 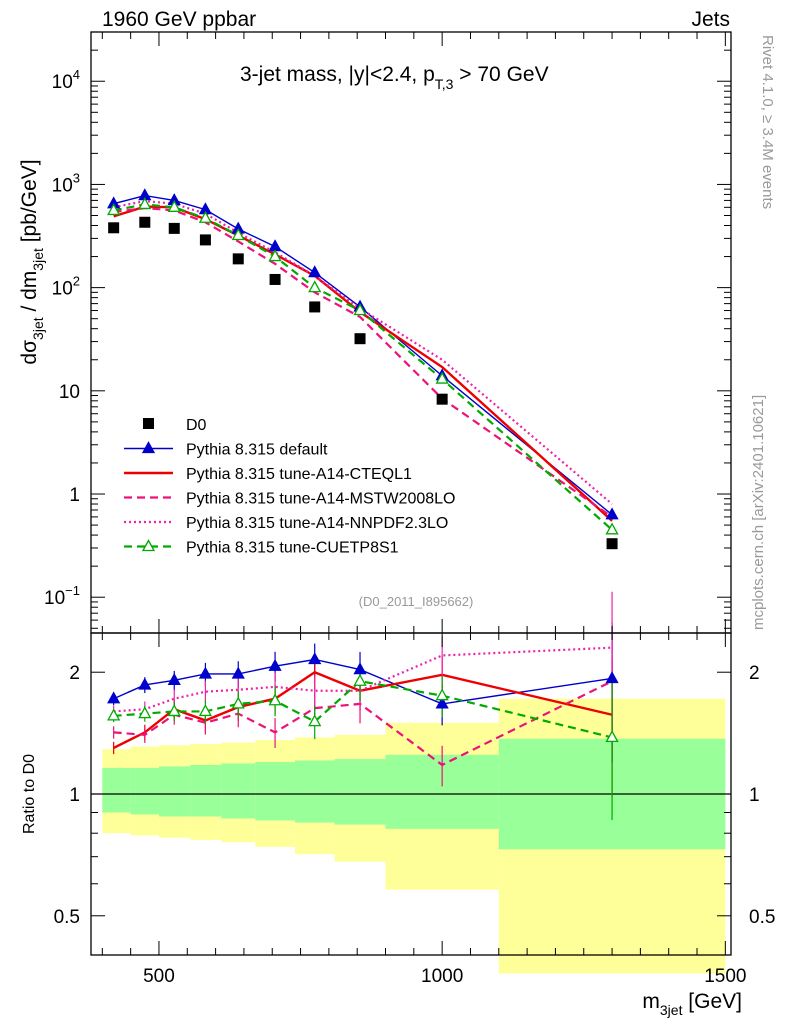 I want to click on legend-label-2: Pythia 8.315 tune-A14-MSTW2008LO, so click(x=320, y=499).